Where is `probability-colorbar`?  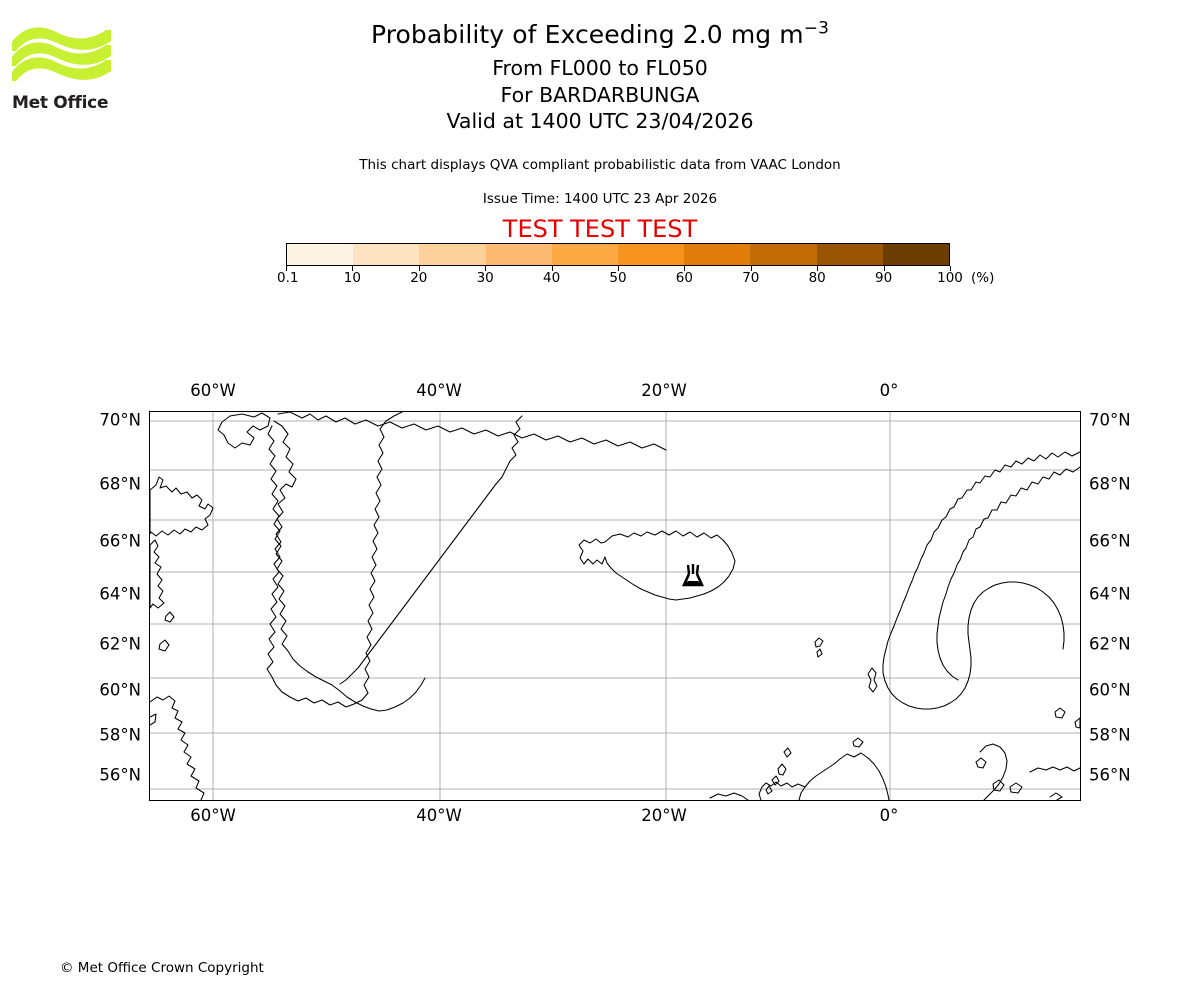 probability-colorbar is located at coordinates (618, 254).